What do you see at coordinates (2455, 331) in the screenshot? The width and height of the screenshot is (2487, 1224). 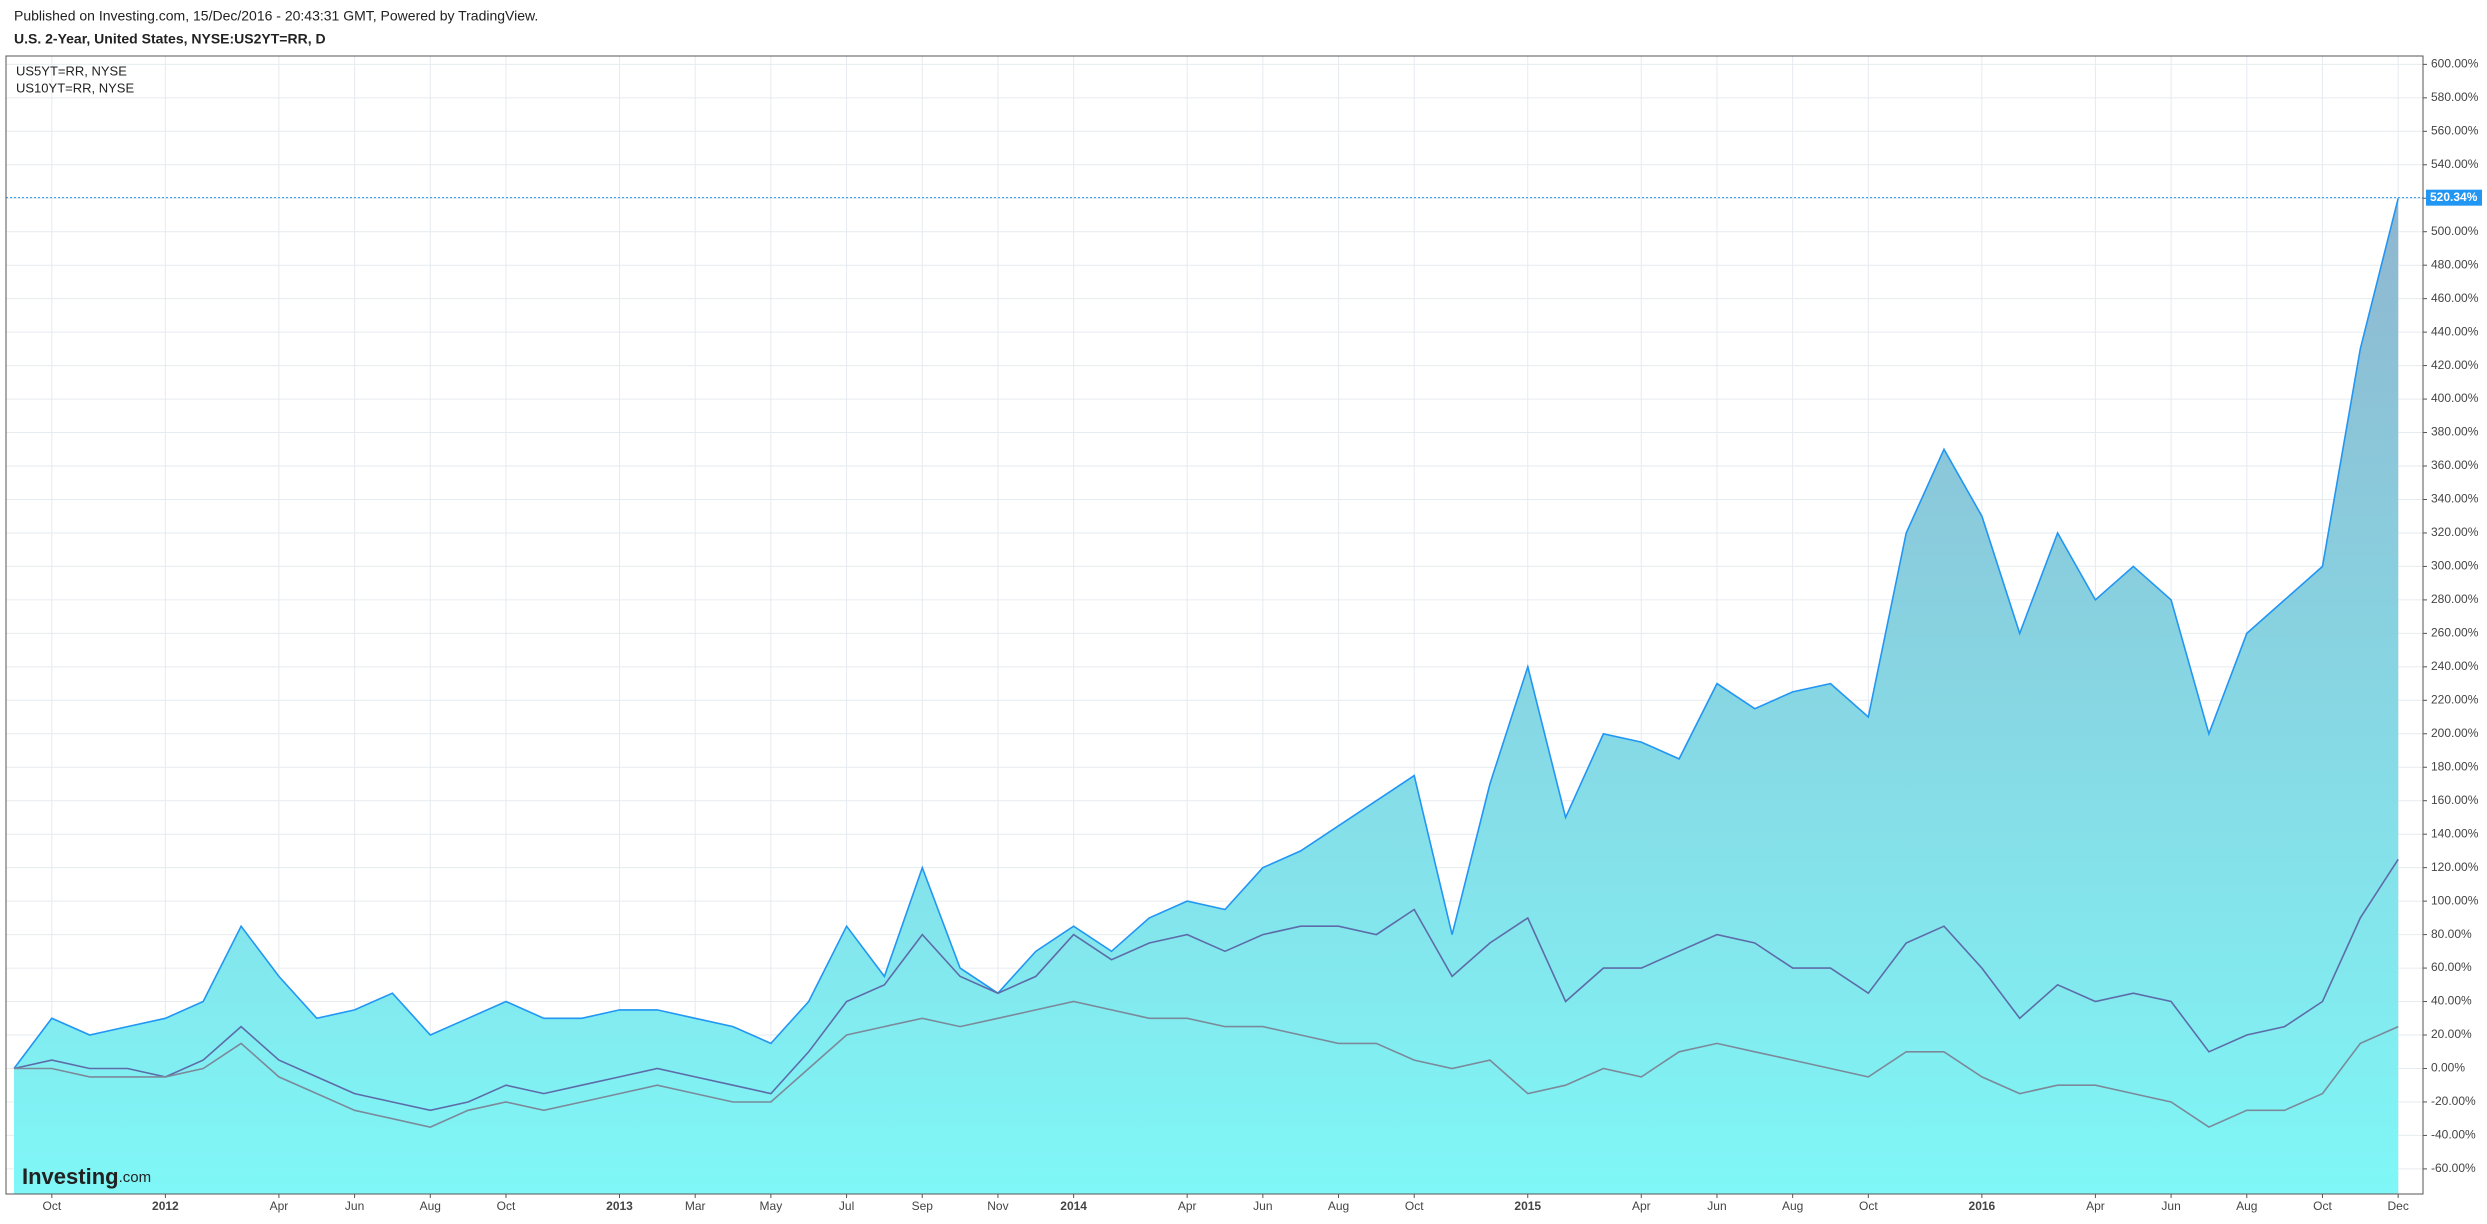 I see `y-tick-label: 440.00%` at bounding box center [2455, 331].